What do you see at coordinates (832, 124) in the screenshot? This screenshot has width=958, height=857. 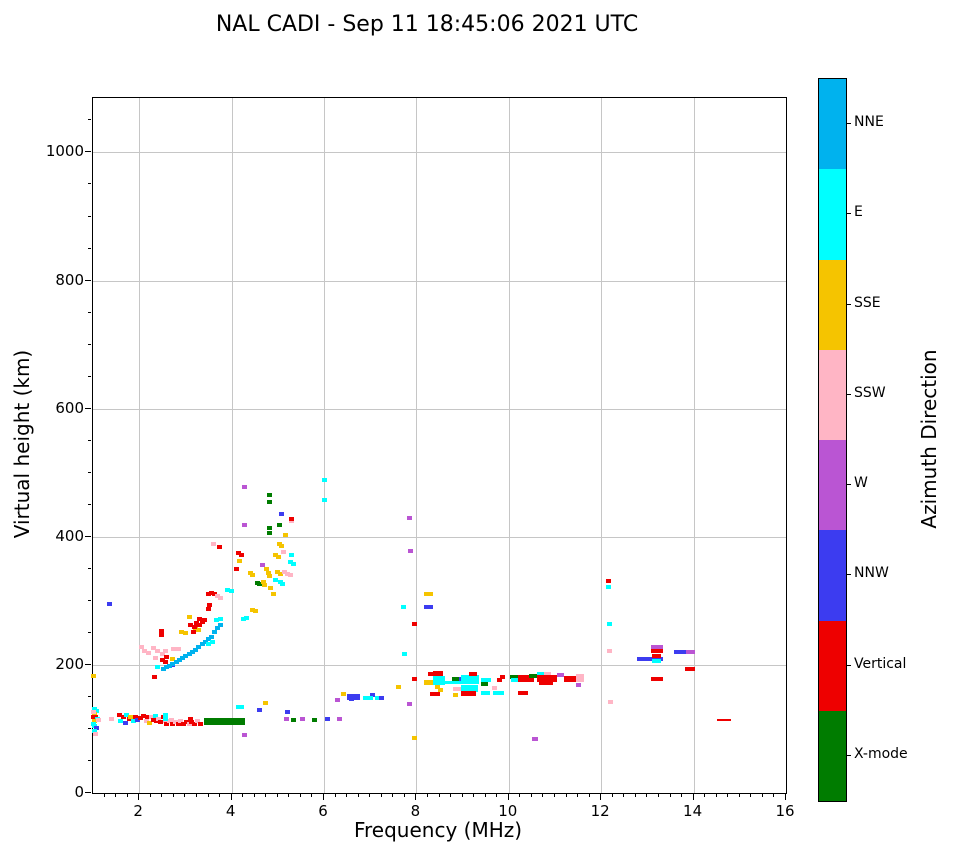 I see `colorbar-segment-nne` at bounding box center [832, 124].